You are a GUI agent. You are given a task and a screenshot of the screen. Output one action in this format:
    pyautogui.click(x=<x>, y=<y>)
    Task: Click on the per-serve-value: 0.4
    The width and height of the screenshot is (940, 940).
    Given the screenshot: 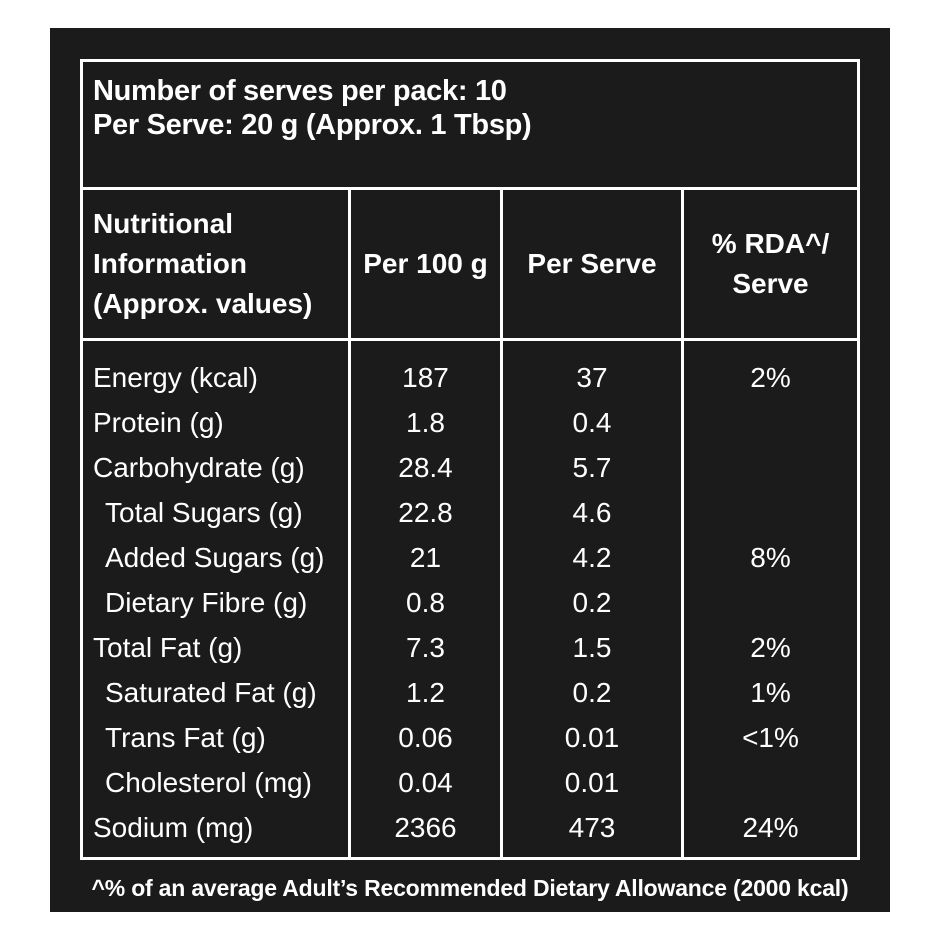 What is the action you would take?
    pyautogui.click(x=592, y=422)
    